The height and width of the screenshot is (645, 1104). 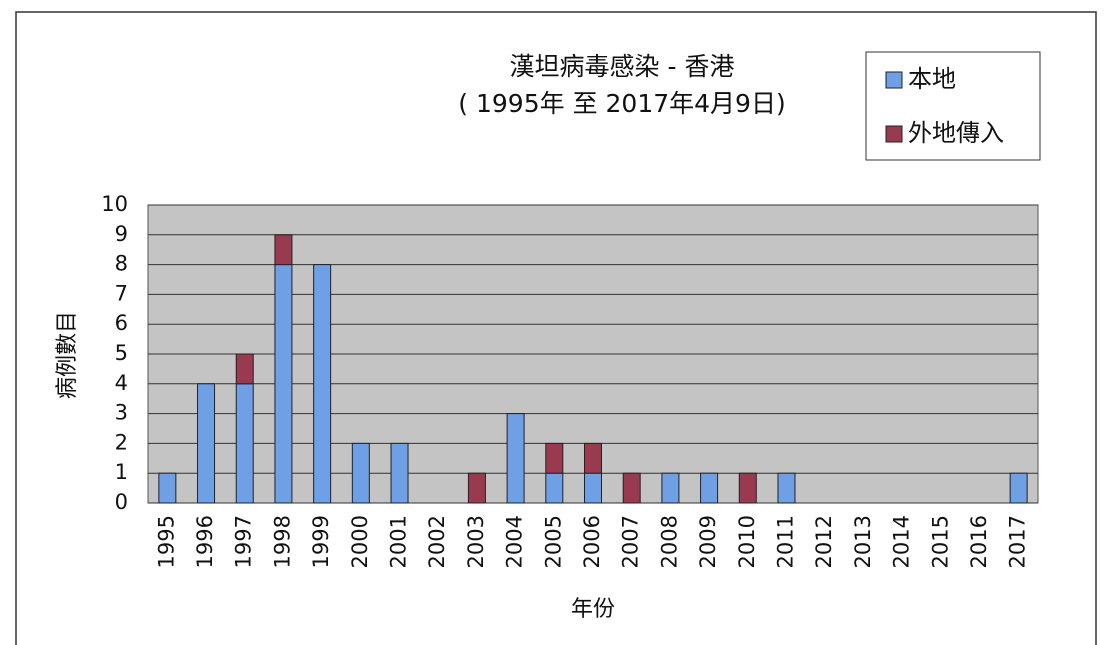 I want to click on x-tick-label: 2009, so click(x=708, y=541).